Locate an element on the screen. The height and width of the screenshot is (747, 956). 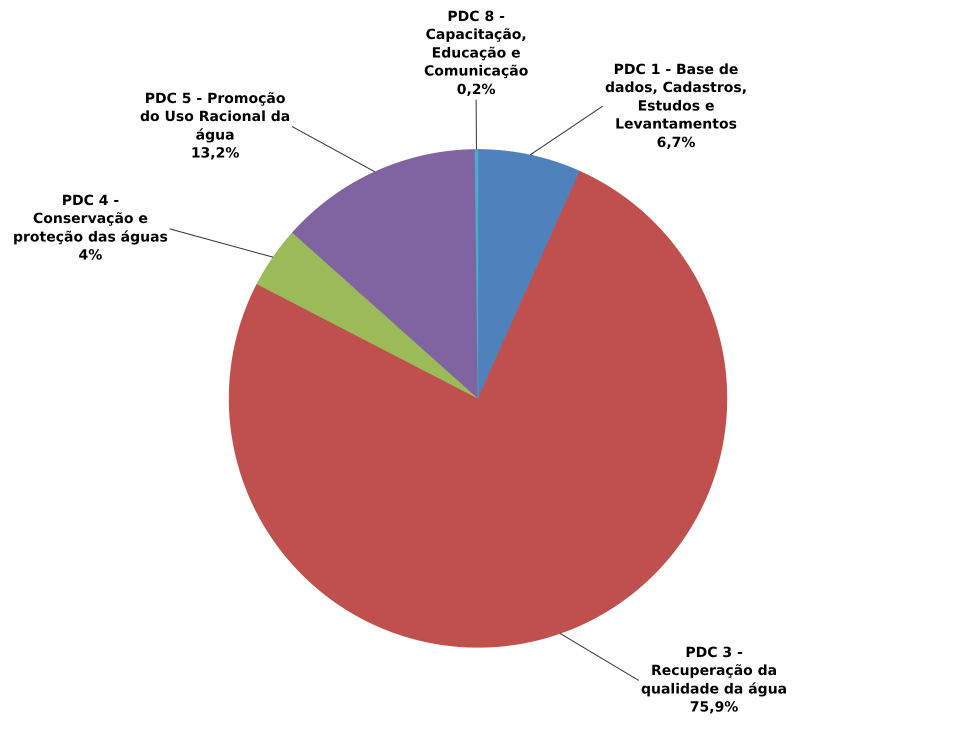
data-label: 6,7% is located at coordinates (676, 142).